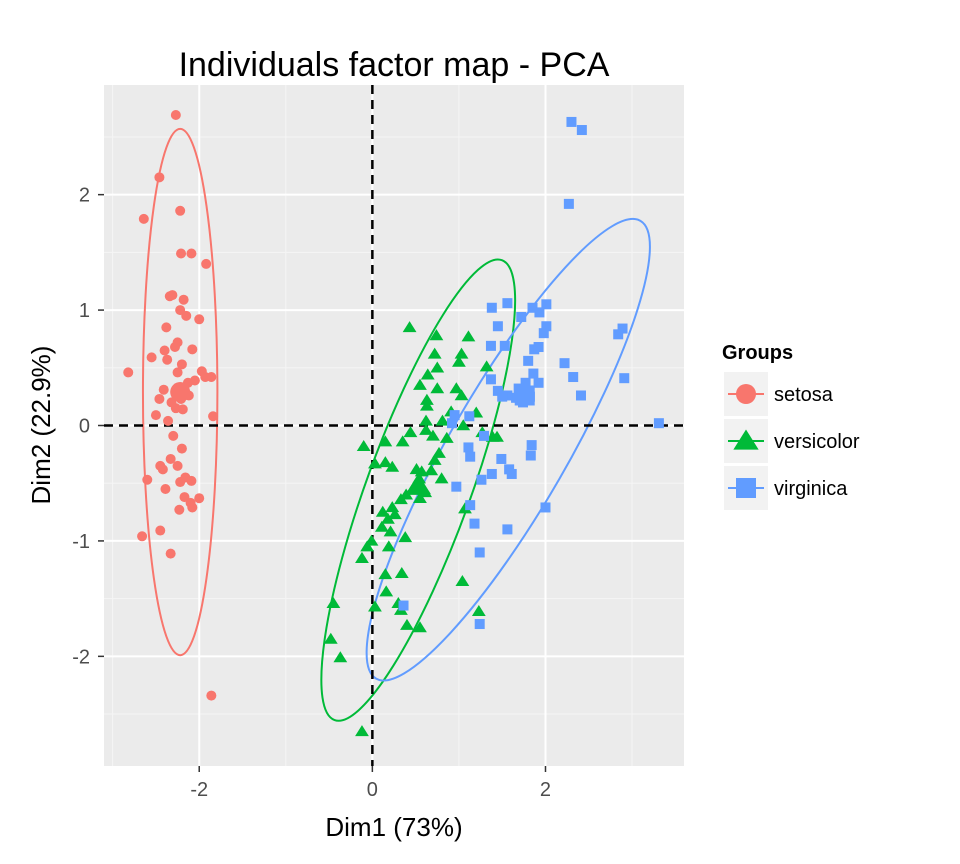 The height and width of the screenshot is (864, 960). I want to click on setosa-centroid, so click(180, 392).